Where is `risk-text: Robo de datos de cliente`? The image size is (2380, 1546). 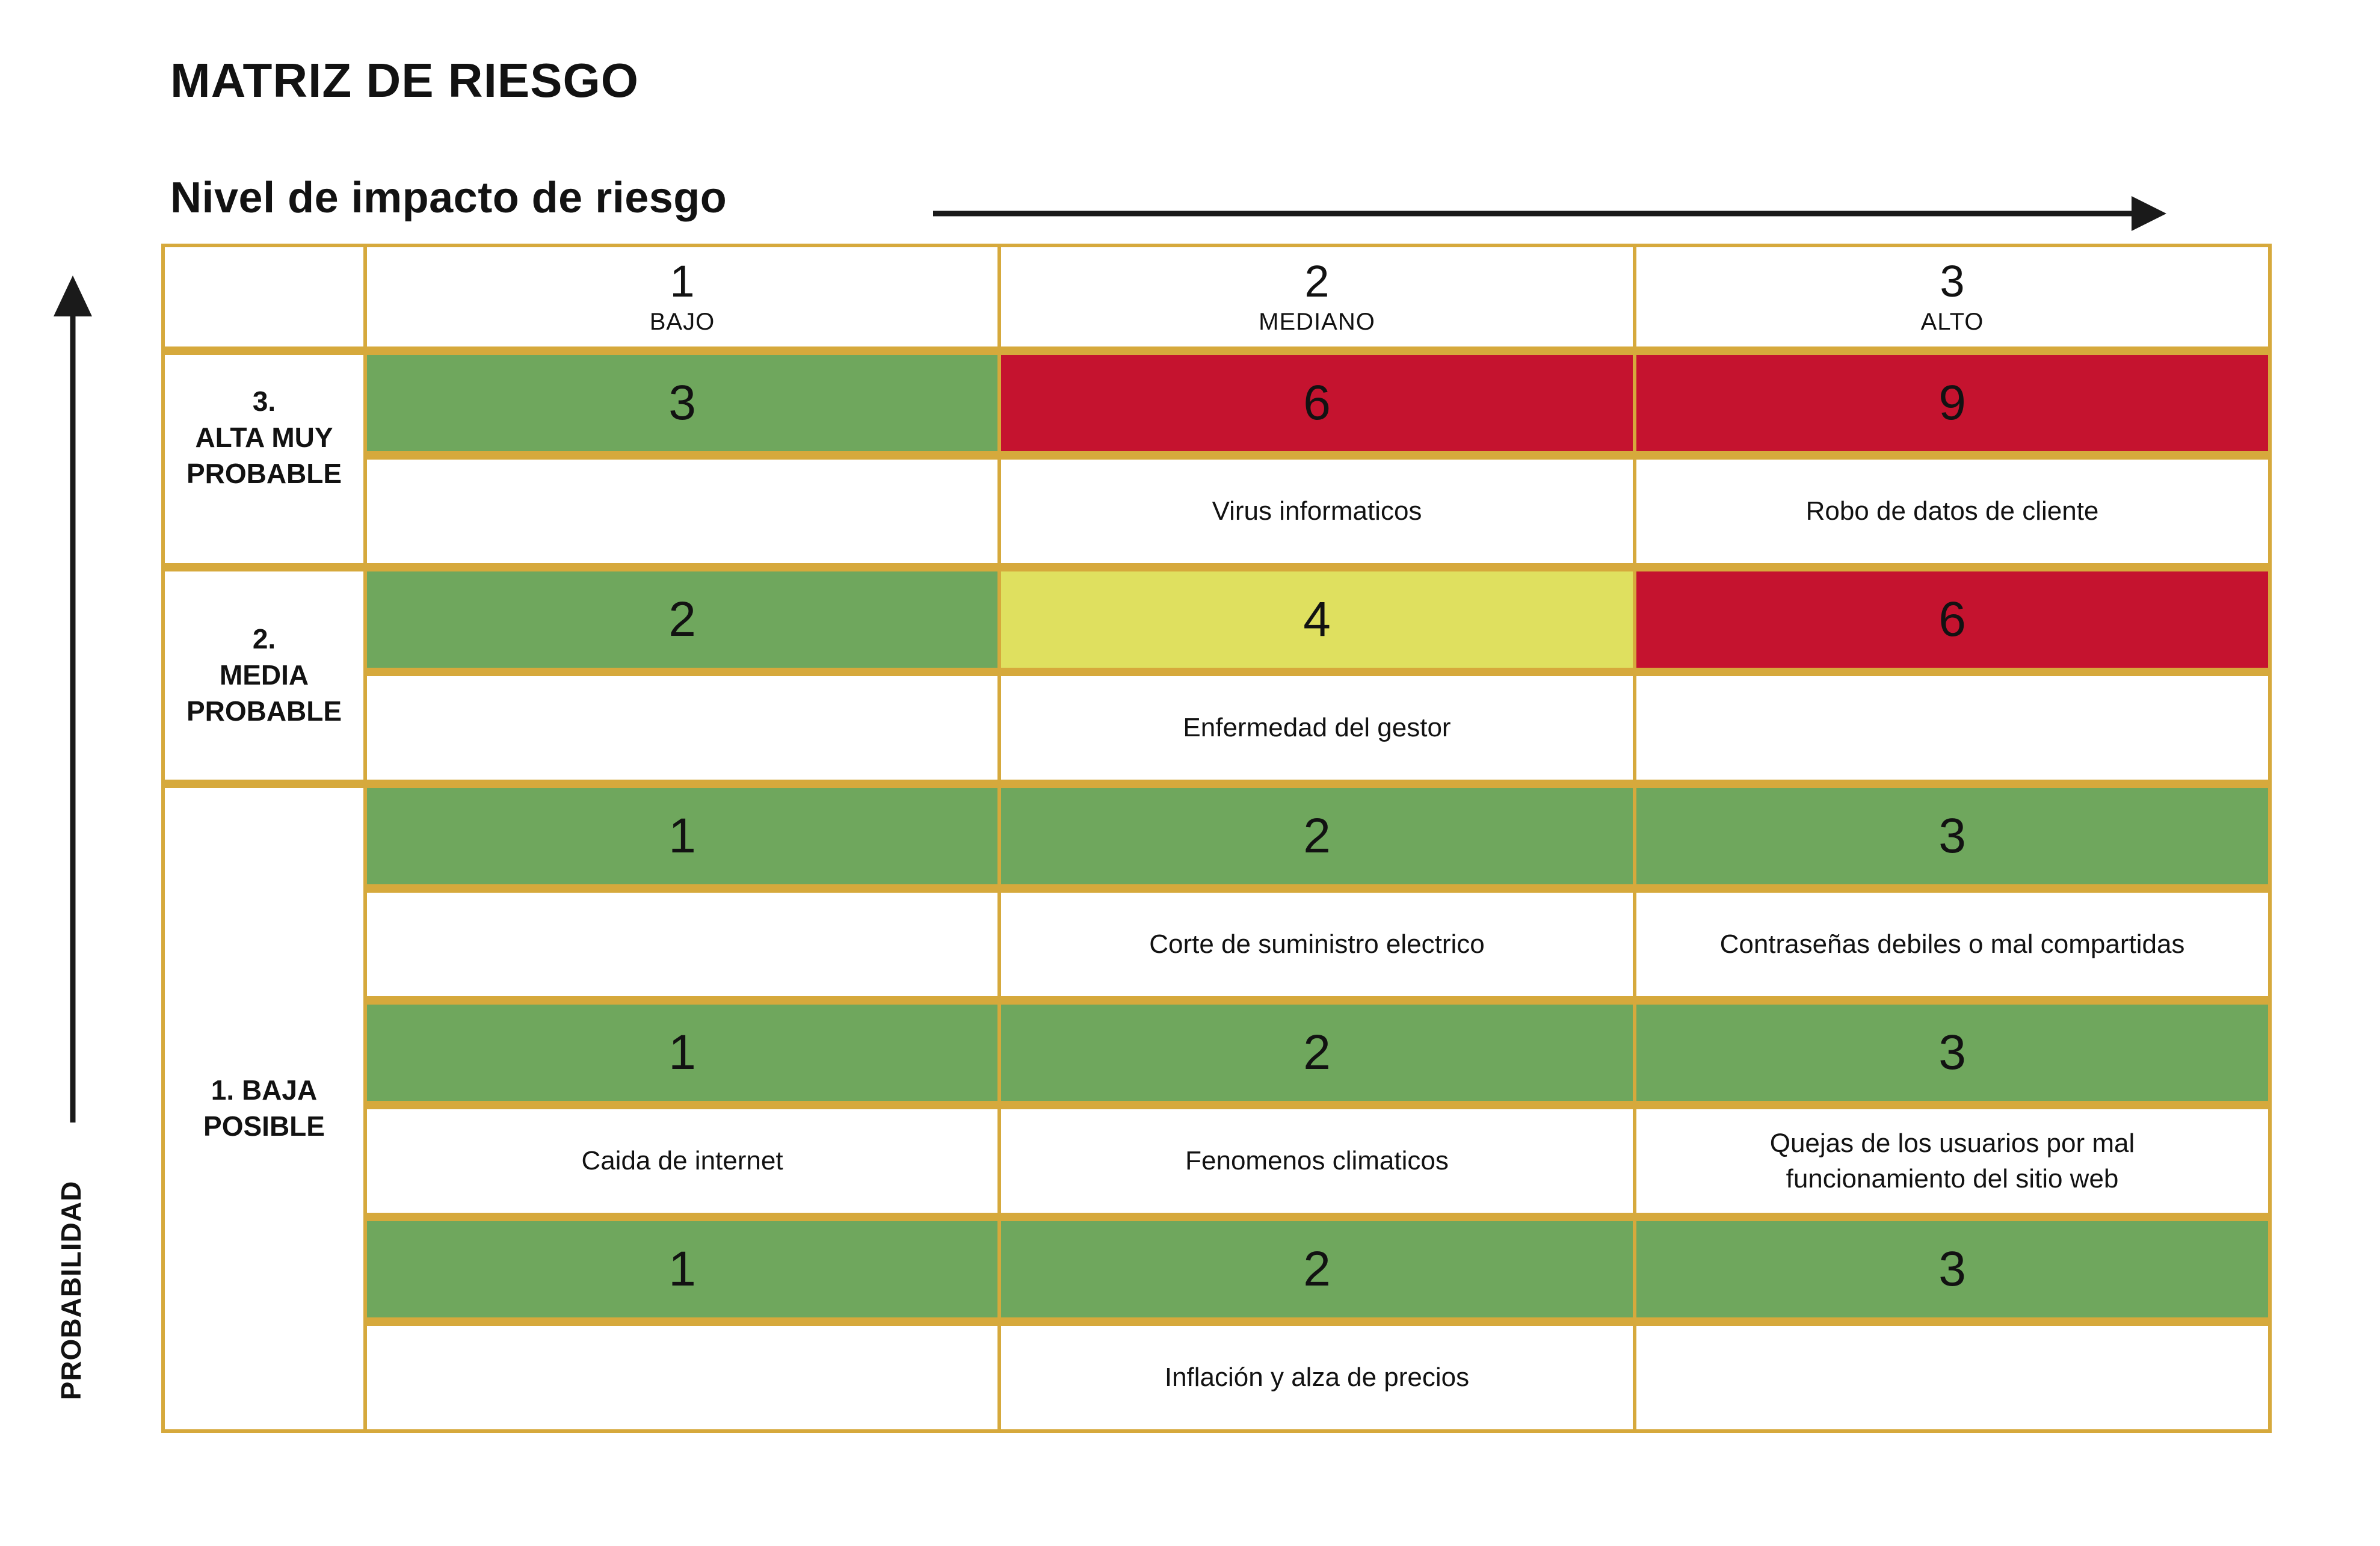 risk-text: Robo de datos de cliente is located at coordinates (1952, 511).